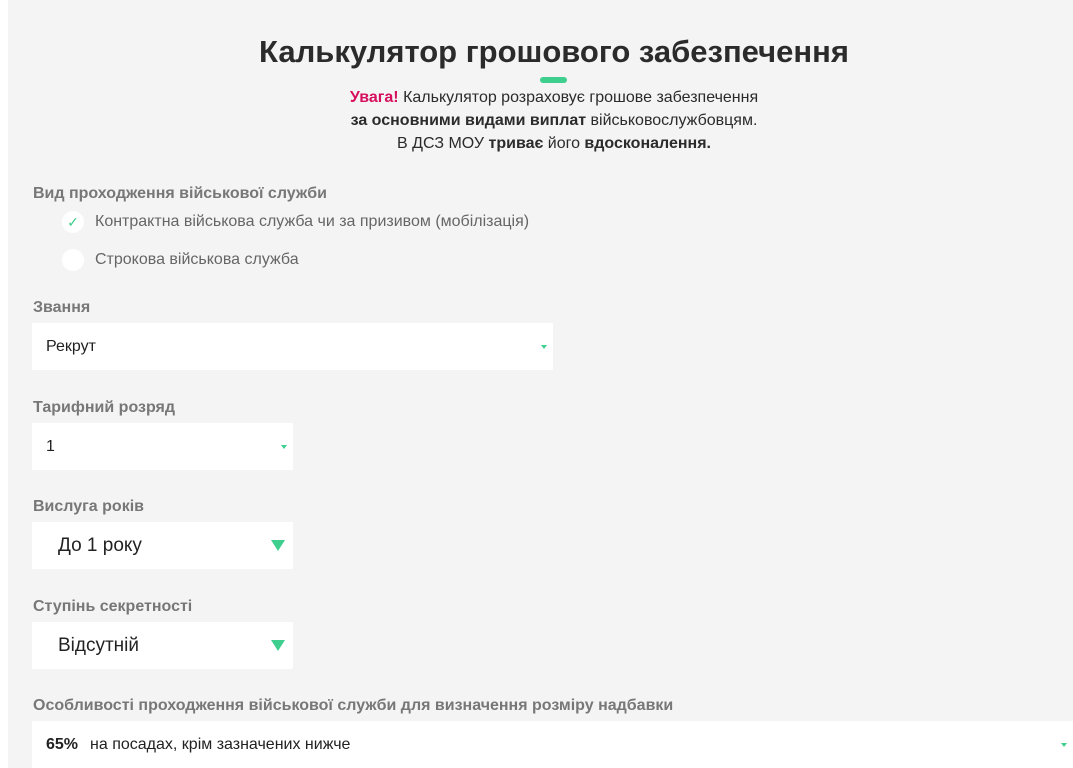  Describe the element at coordinates (71, 346) in the screenshot. I see `rank-value: Рекрут` at that location.